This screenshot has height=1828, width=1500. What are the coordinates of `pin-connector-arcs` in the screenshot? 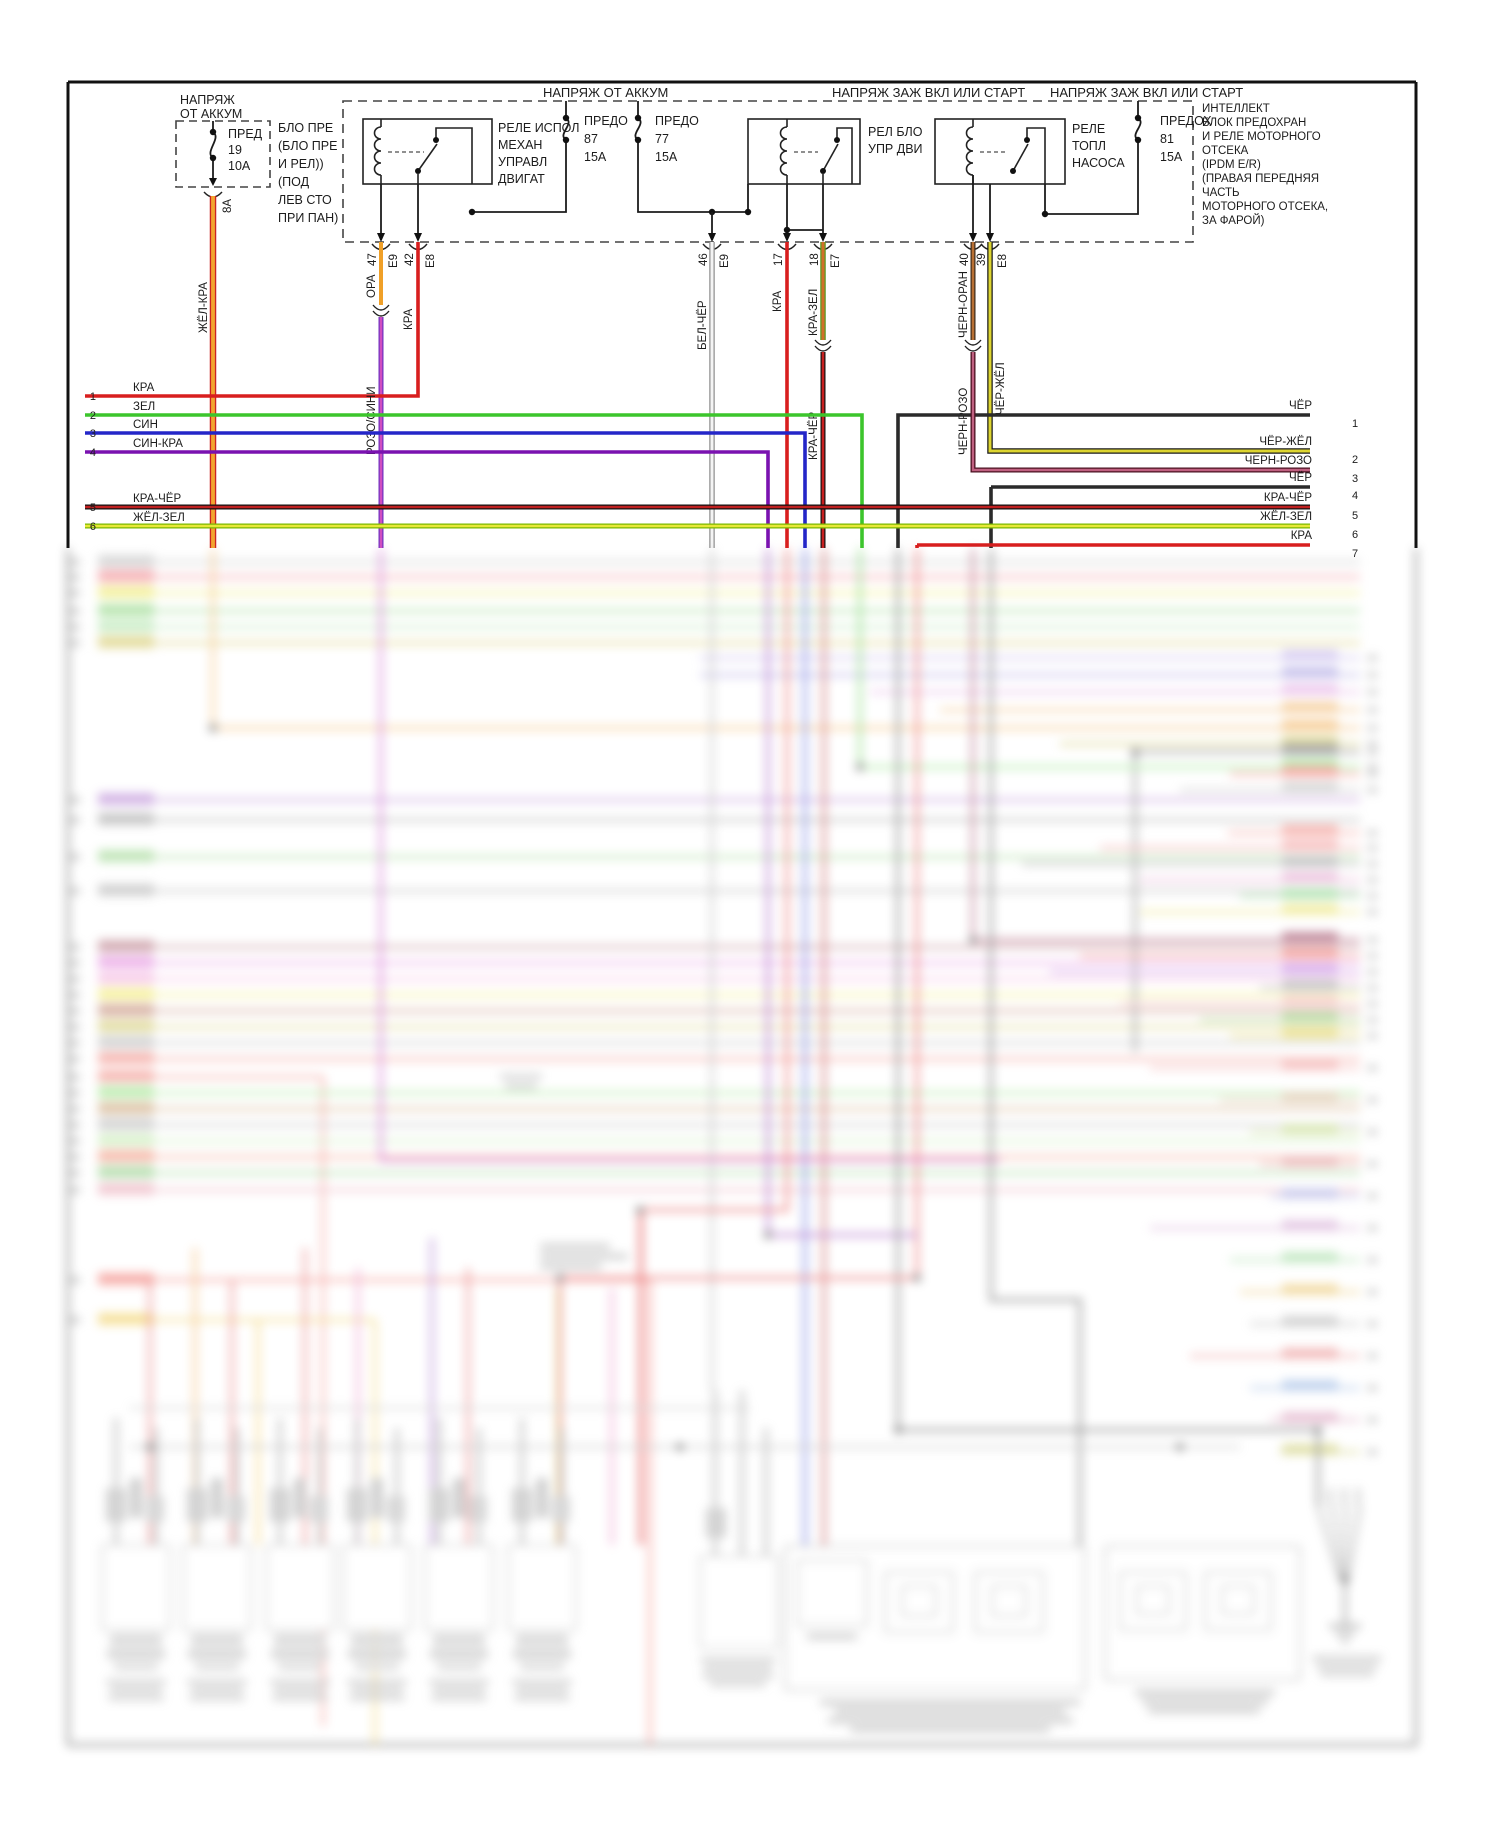 It's located at (685, 247).